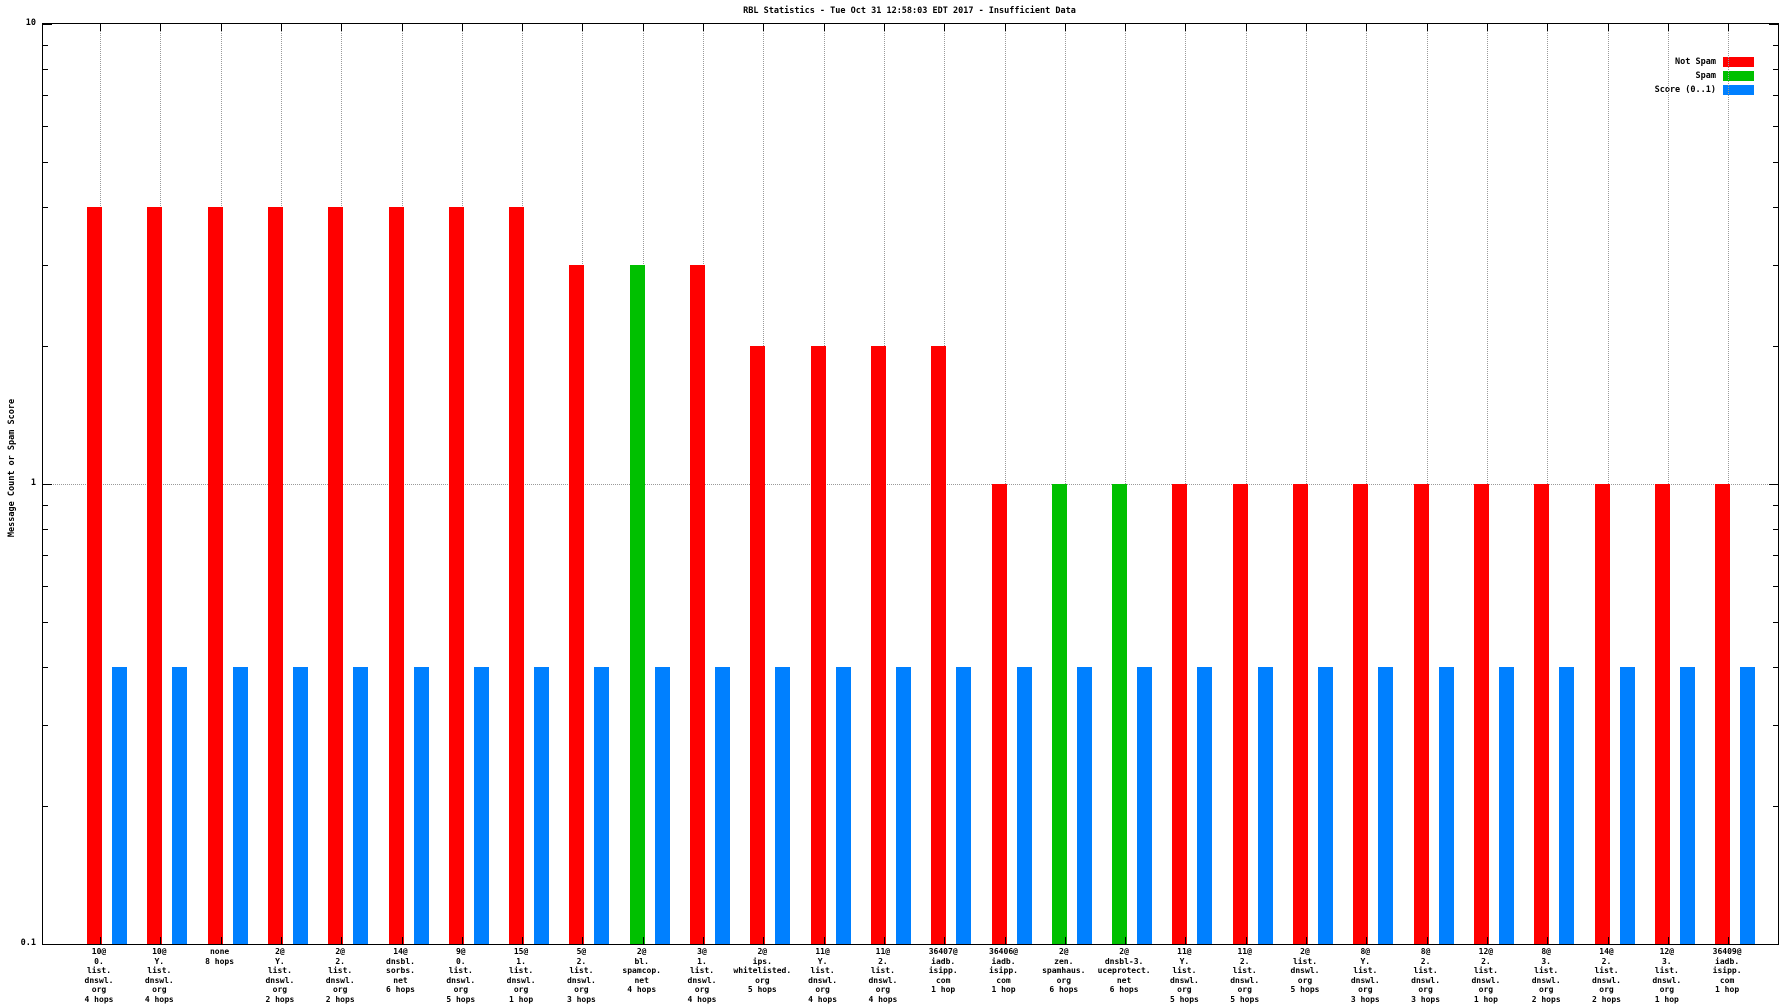 The height and width of the screenshot is (1008, 1792). I want to click on x-tick-label: 9@ 0. list. dnswl. org 5 hops, so click(461, 975).